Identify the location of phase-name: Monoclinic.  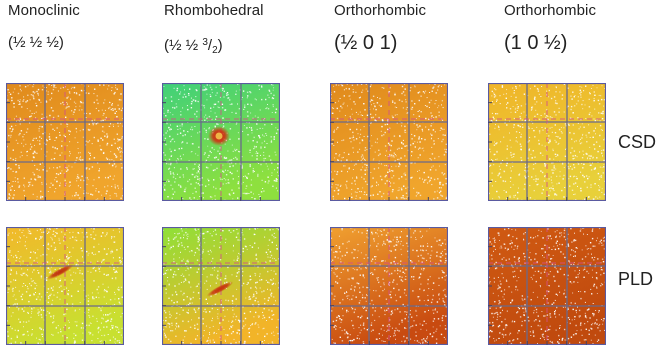
(44, 10).